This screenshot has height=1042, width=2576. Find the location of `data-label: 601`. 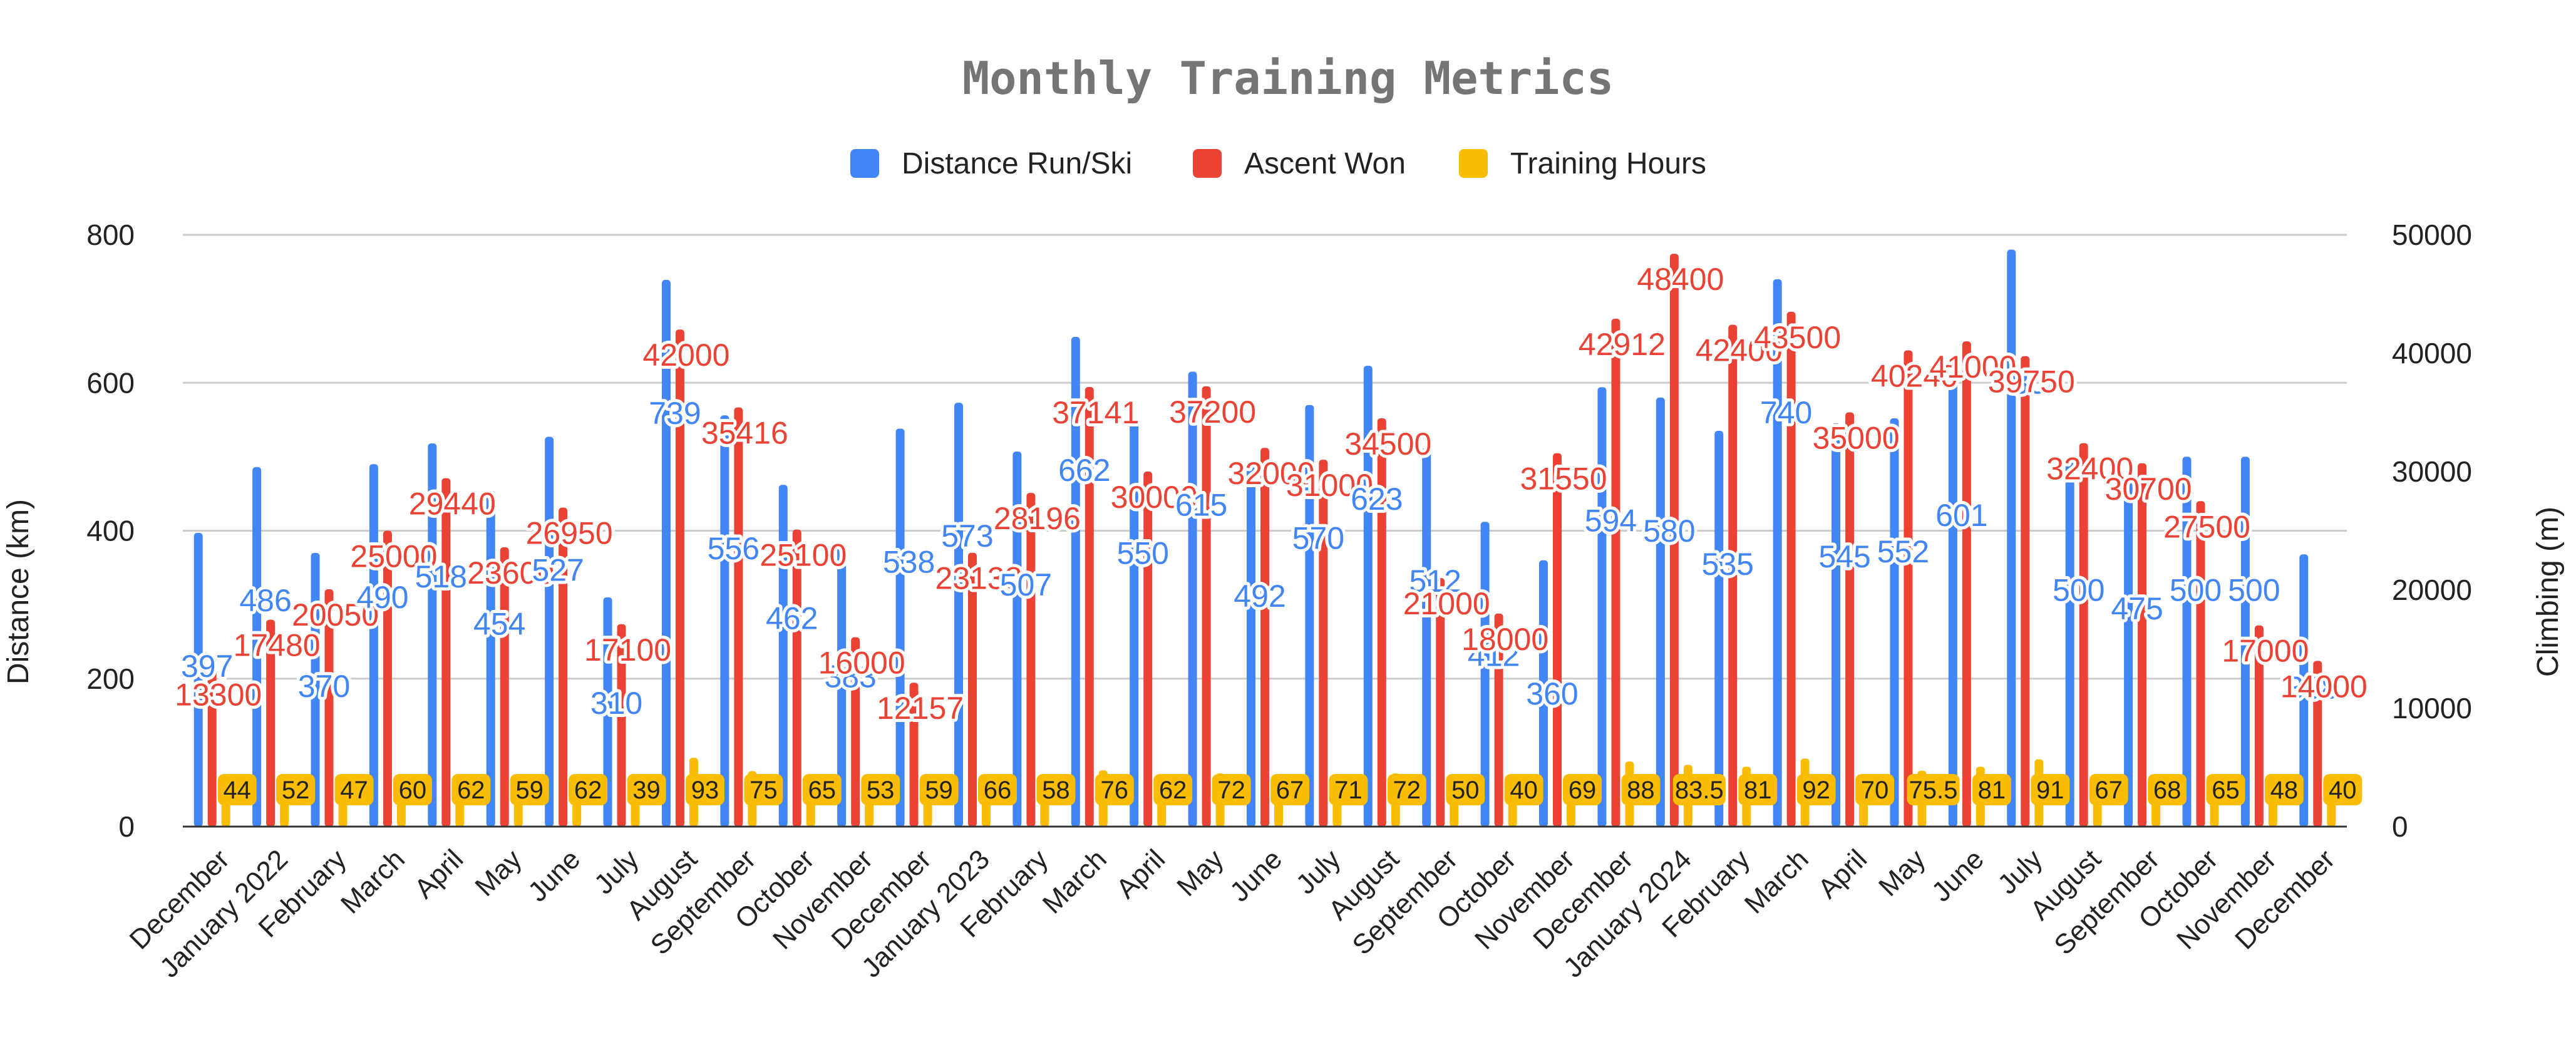

data-label: 601 is located at coordinates (1961, 515).